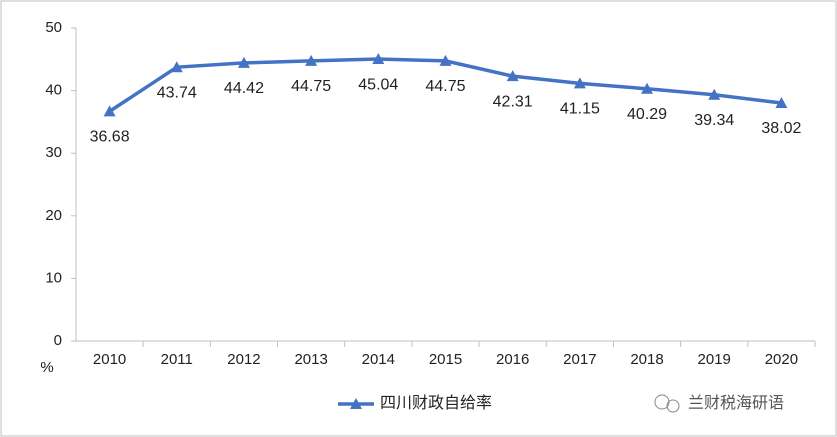  Describe the element at coordinates (673, 406) in the screenshot. I see `watermark-icon` at that location.